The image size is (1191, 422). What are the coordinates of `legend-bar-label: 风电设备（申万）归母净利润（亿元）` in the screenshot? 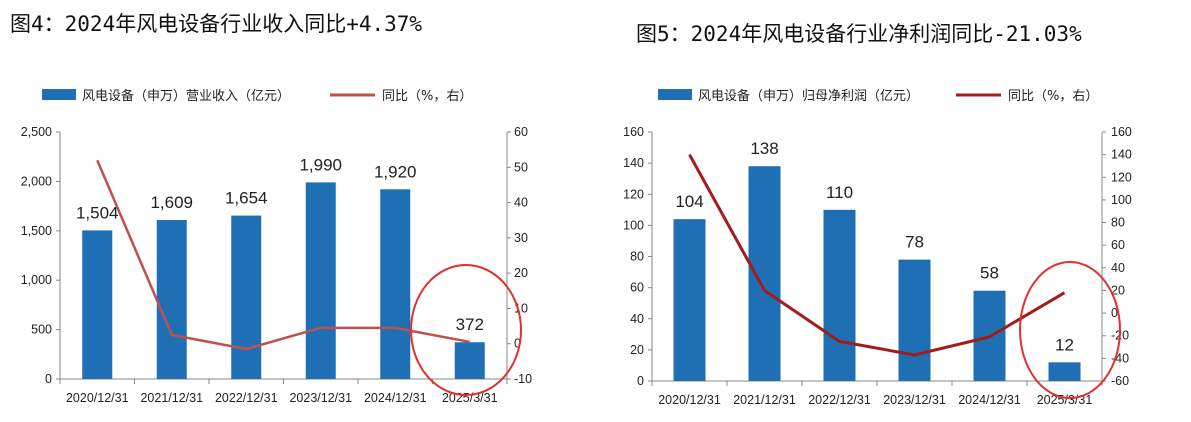 It's located at (808, 96).